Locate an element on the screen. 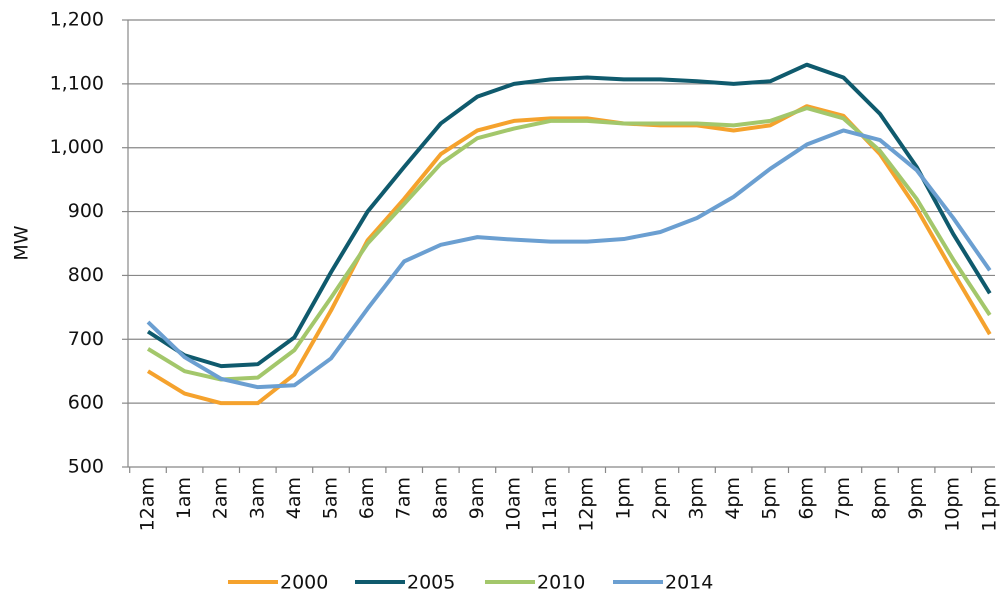  x-tick-label: 11pm is located at coordinates (989, 504).